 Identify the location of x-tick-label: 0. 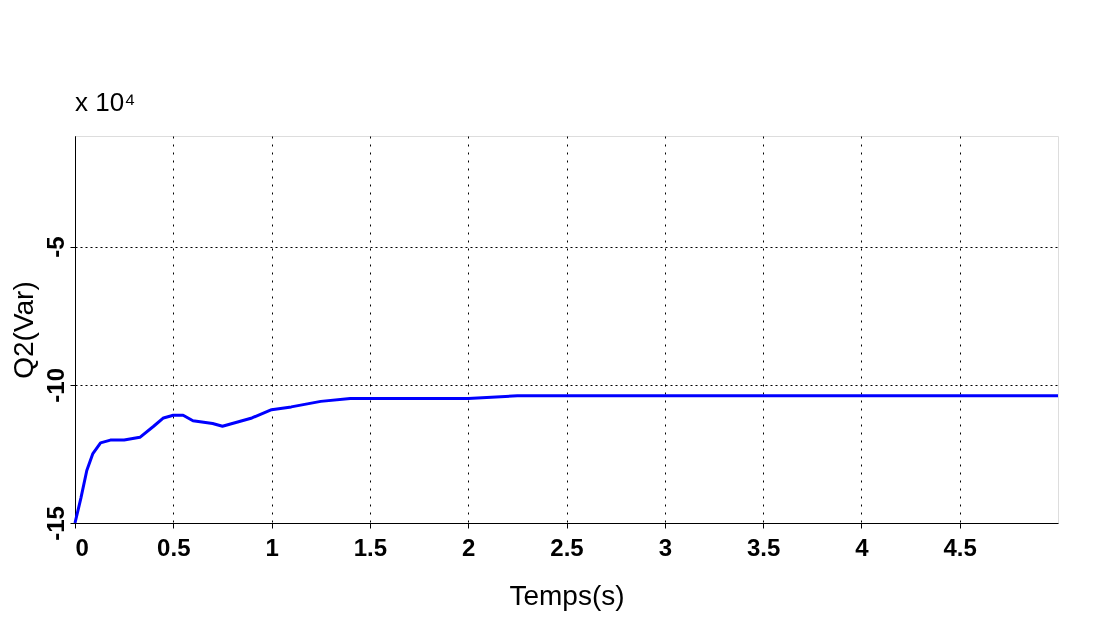
(82, 547).